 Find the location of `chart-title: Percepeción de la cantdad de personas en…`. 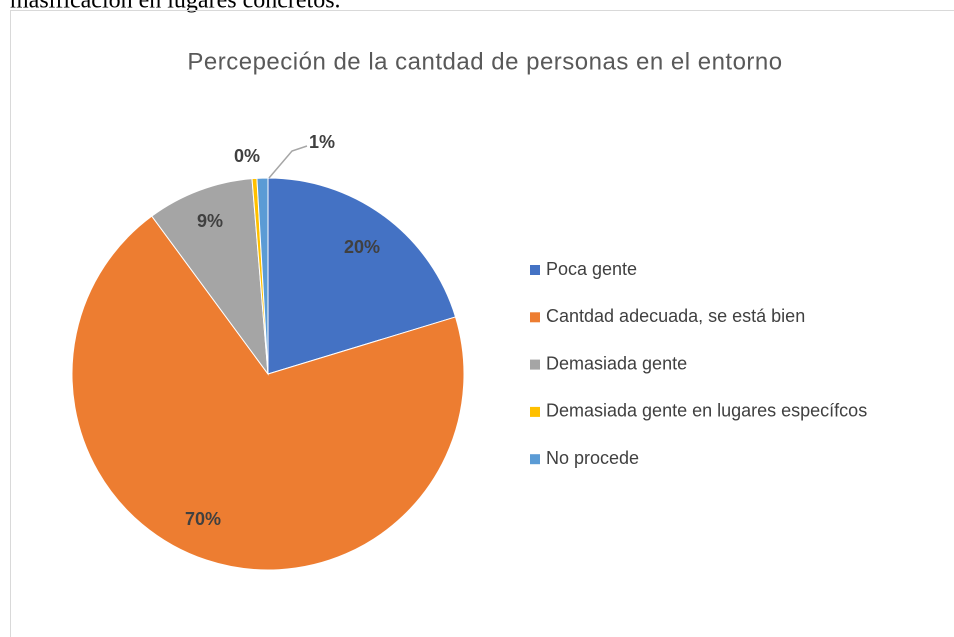

chart-title: Percepeción de la cantdad de personas en… is located at coordinates (484, 61).